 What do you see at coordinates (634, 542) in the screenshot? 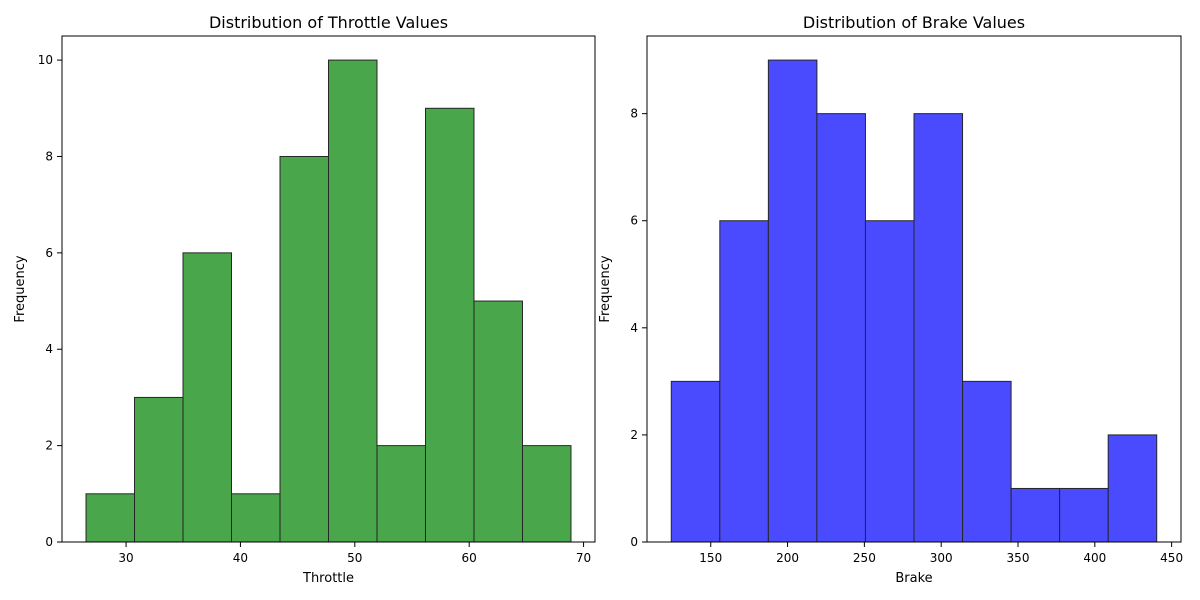
I see `brake-y-tick-label: 0` at bounding box center [634, 542].